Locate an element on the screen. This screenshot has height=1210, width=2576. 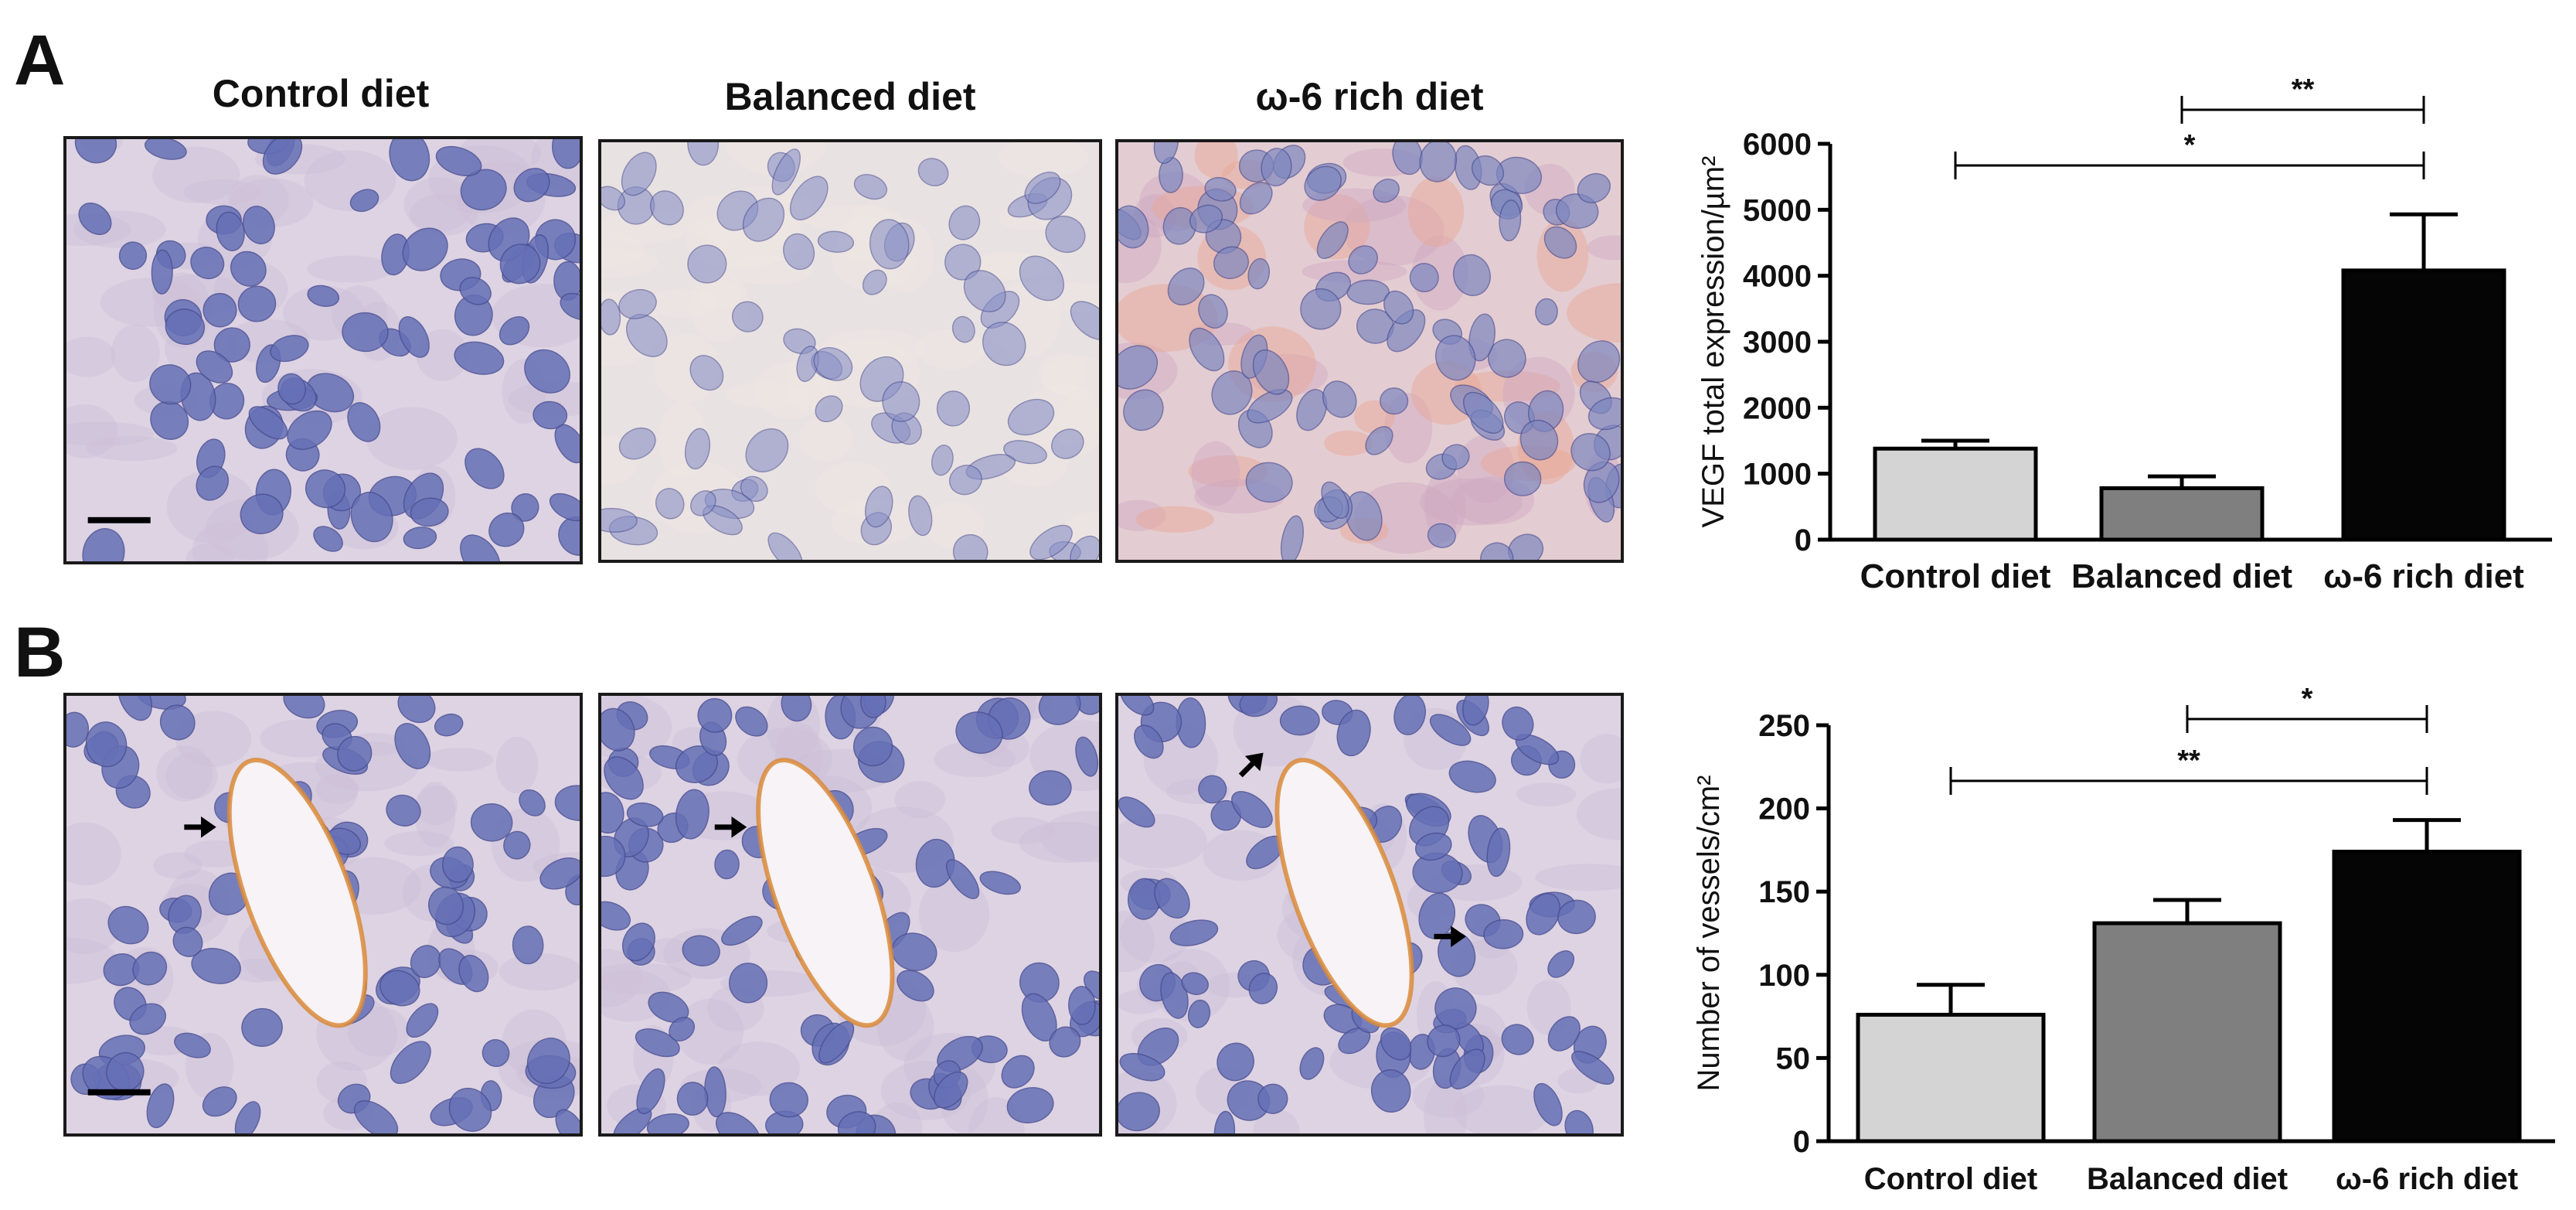
scale-bar is located at coordinates (119, 519).